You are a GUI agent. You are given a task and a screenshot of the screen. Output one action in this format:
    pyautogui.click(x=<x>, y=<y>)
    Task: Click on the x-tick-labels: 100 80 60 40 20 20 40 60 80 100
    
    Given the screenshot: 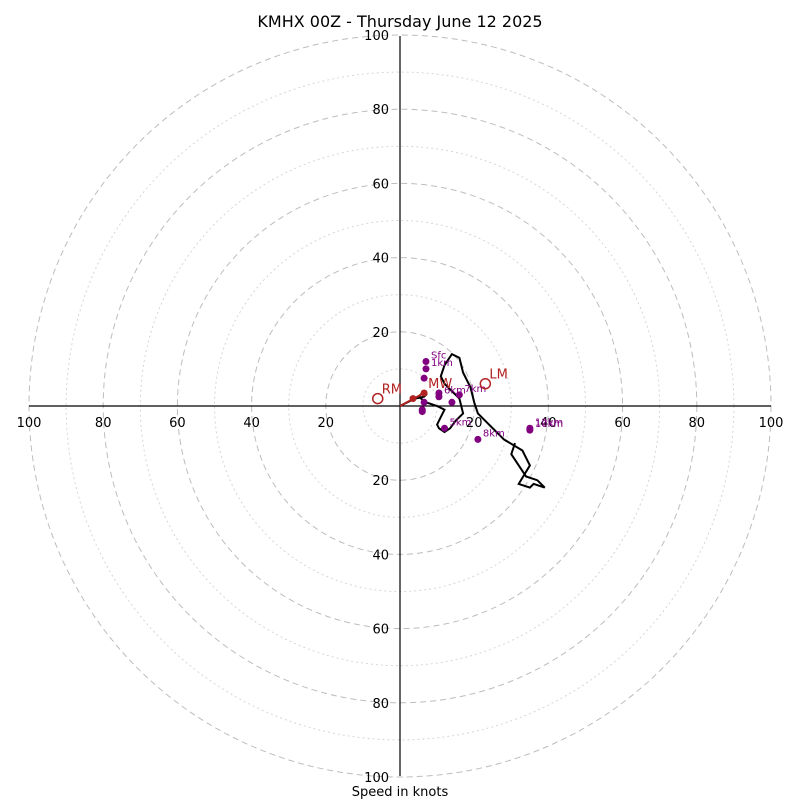 What is the action you would take?
    pyautogui.click(x=400, y=423)
    